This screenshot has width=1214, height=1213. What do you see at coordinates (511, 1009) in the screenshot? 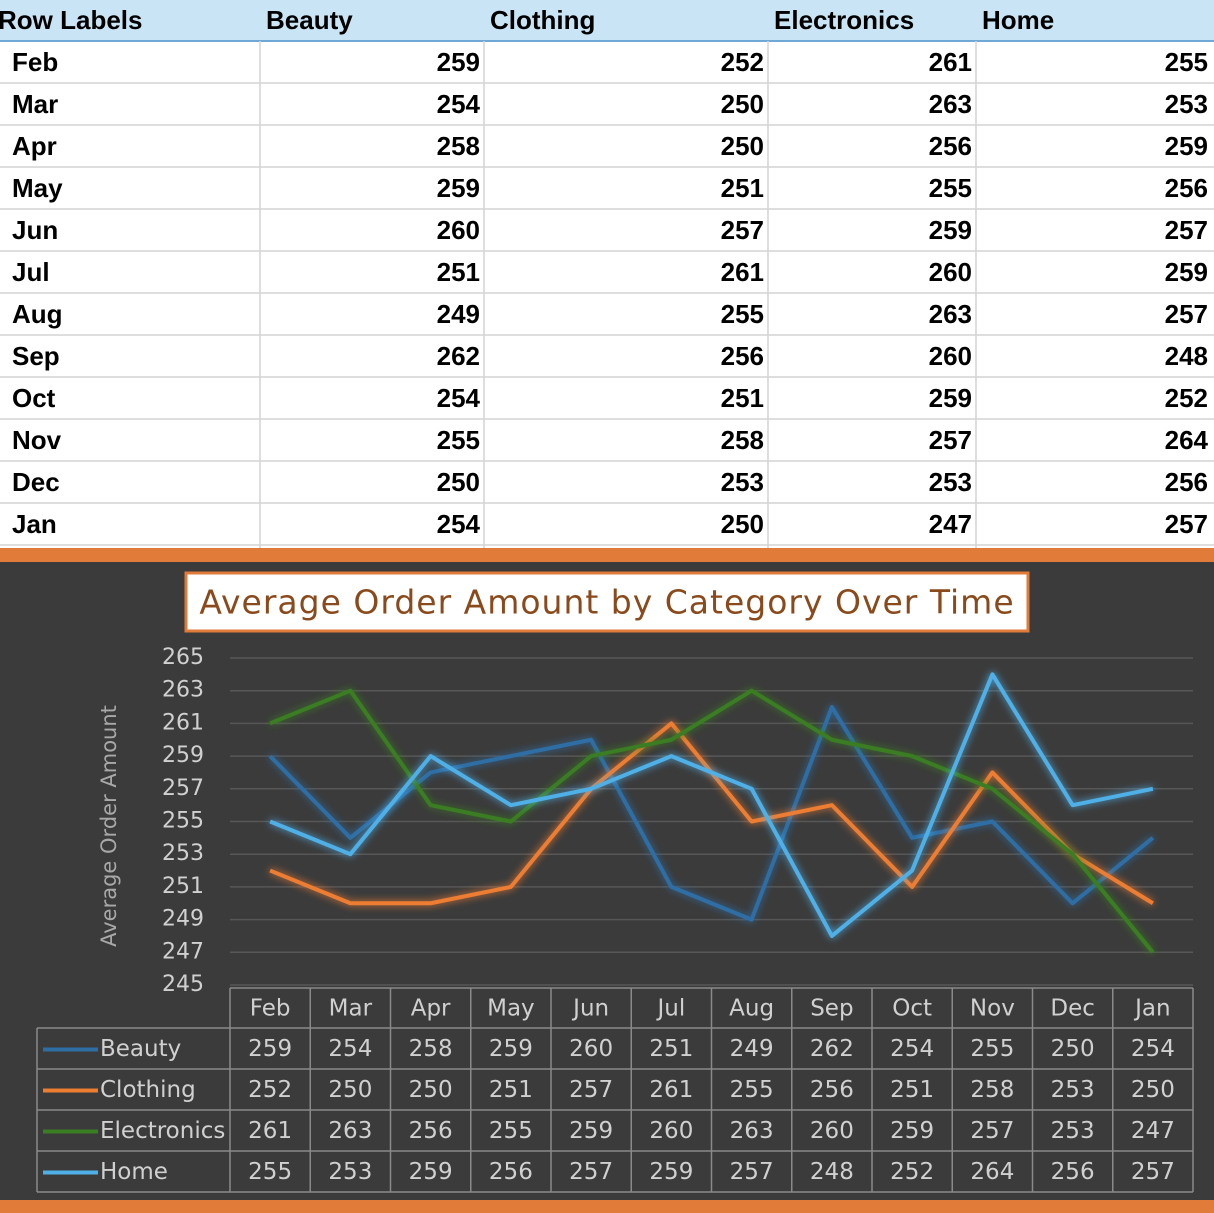
I see `x-tick-label: May` at bounding box center [511, 1009].